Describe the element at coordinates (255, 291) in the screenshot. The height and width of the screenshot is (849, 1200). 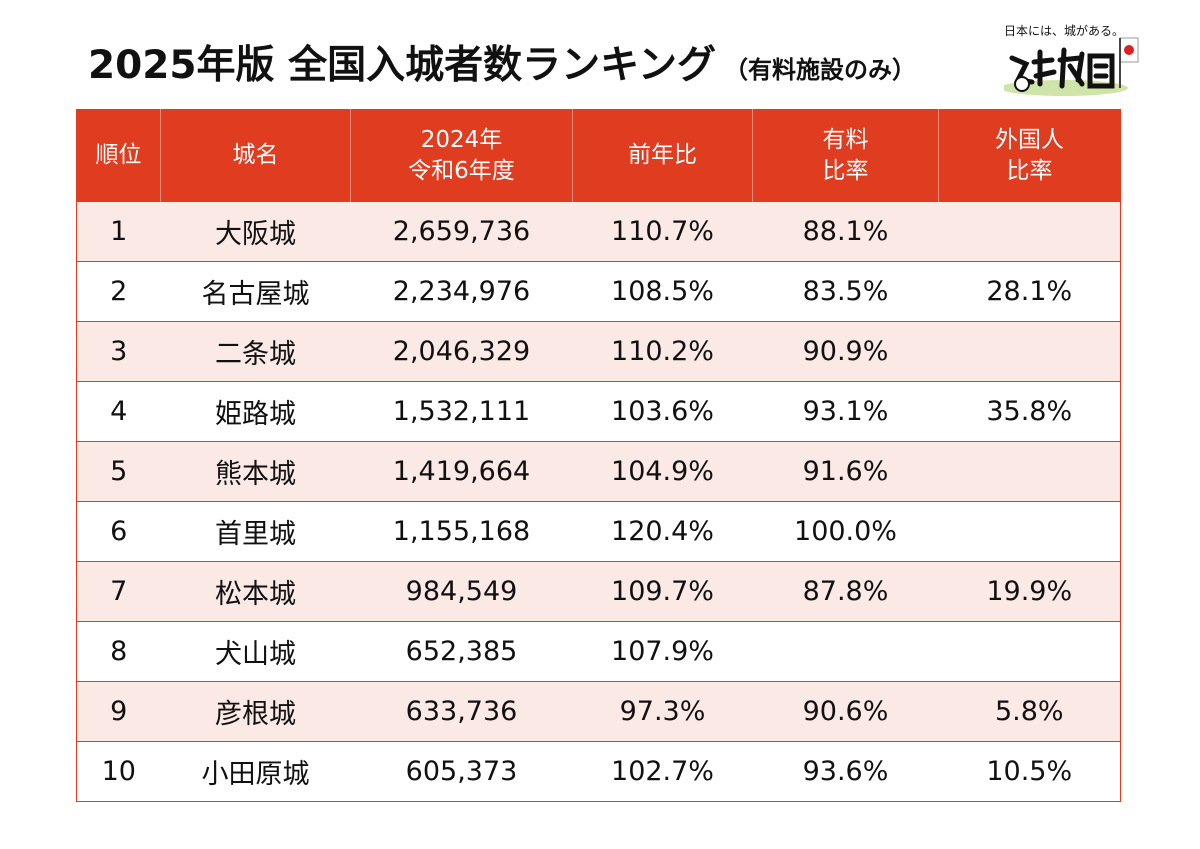
I see `castle-name-cell: 名古屋城` at that location.